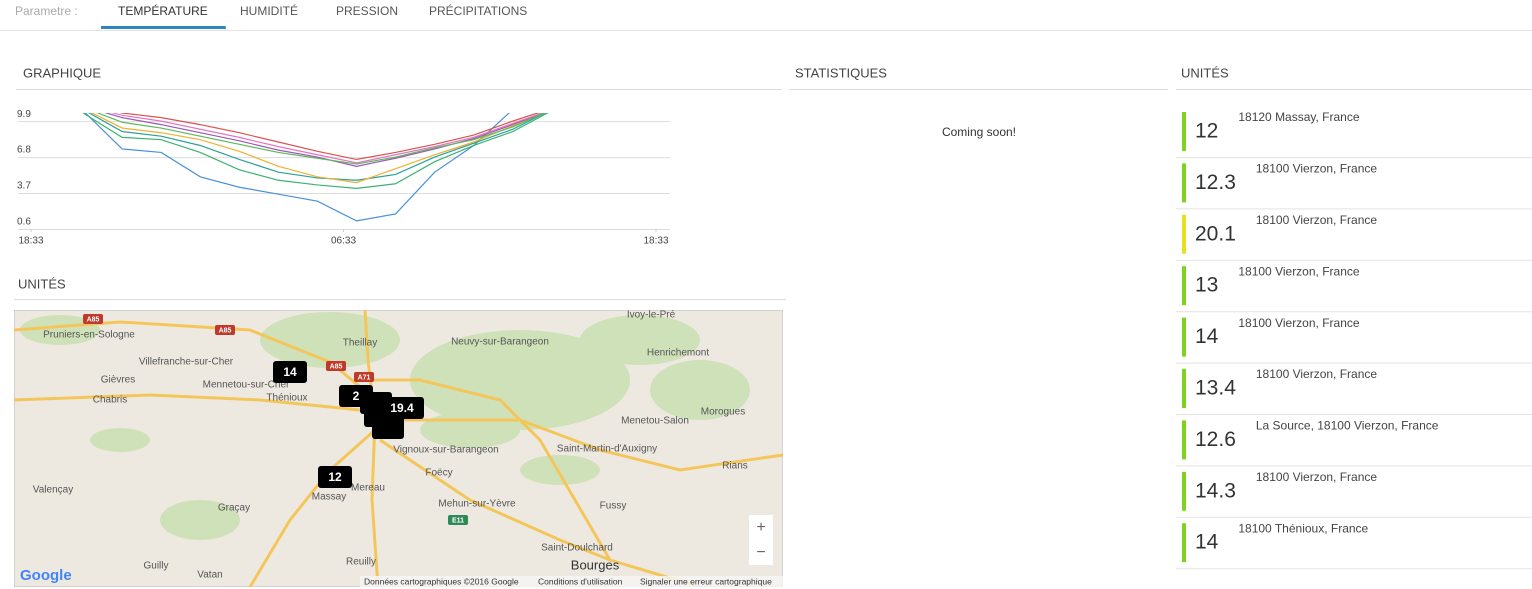 The height and width of the screenshot is (589, 1532). I want to click on place-label: Valençay, so click(53, 490).